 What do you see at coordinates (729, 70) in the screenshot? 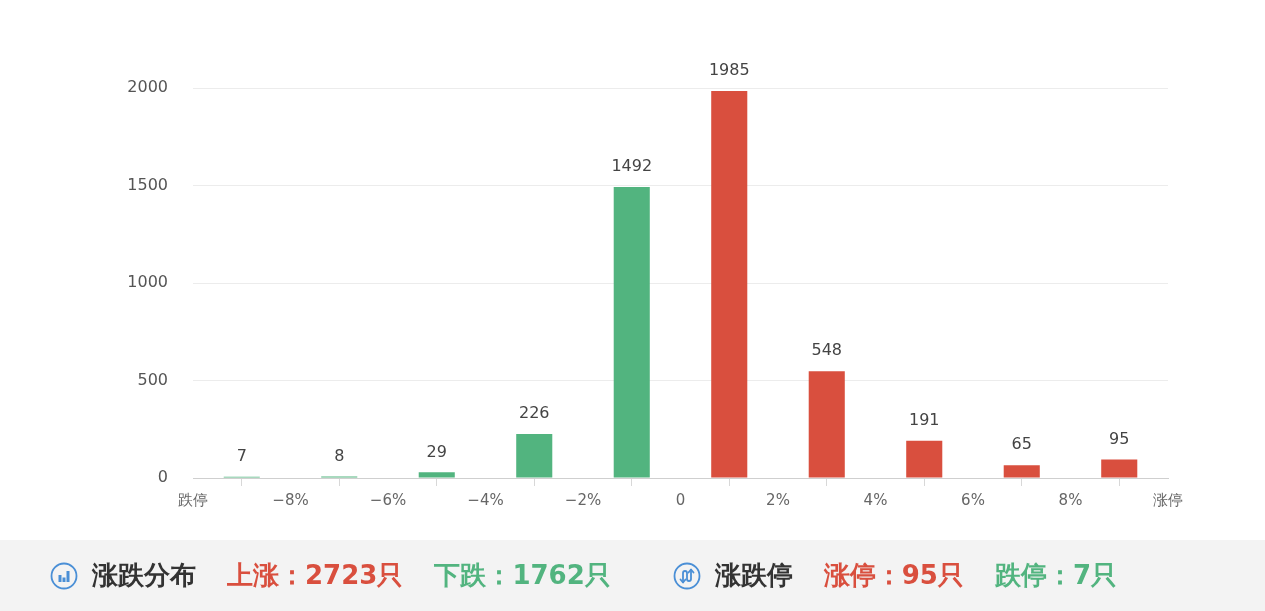
I see `data-label: 1985` at bounding box center [729, 70].